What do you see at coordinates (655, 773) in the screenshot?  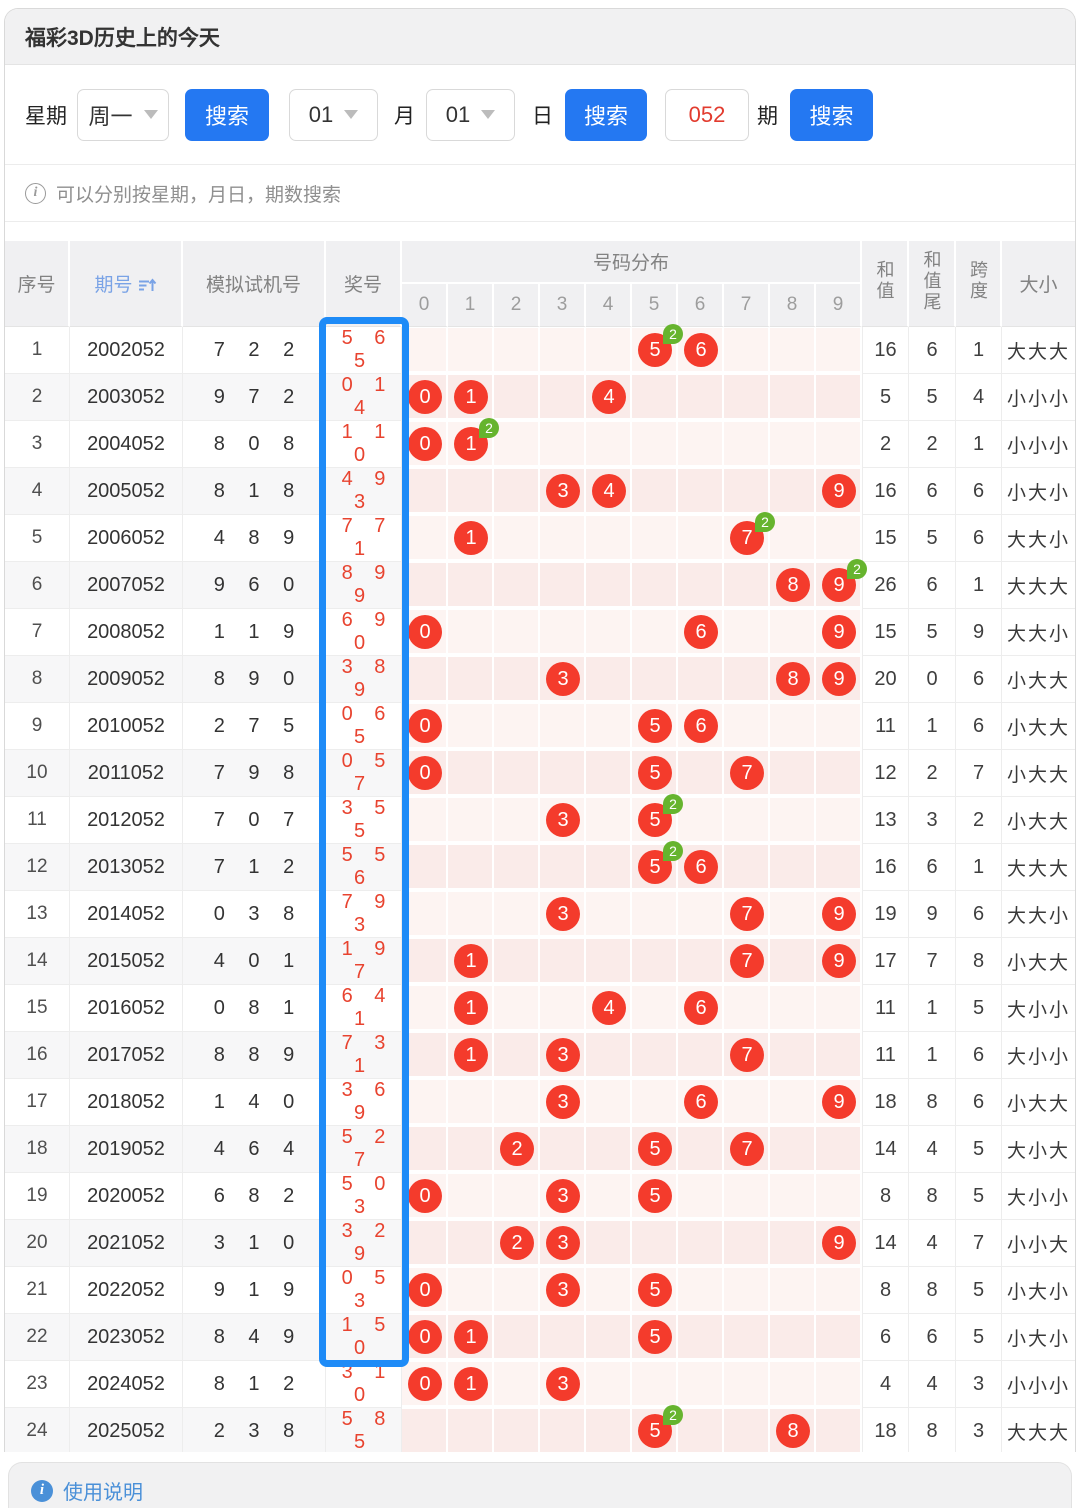 I see `drawn-digit-ball: 5` at bounding box center [655, 773].